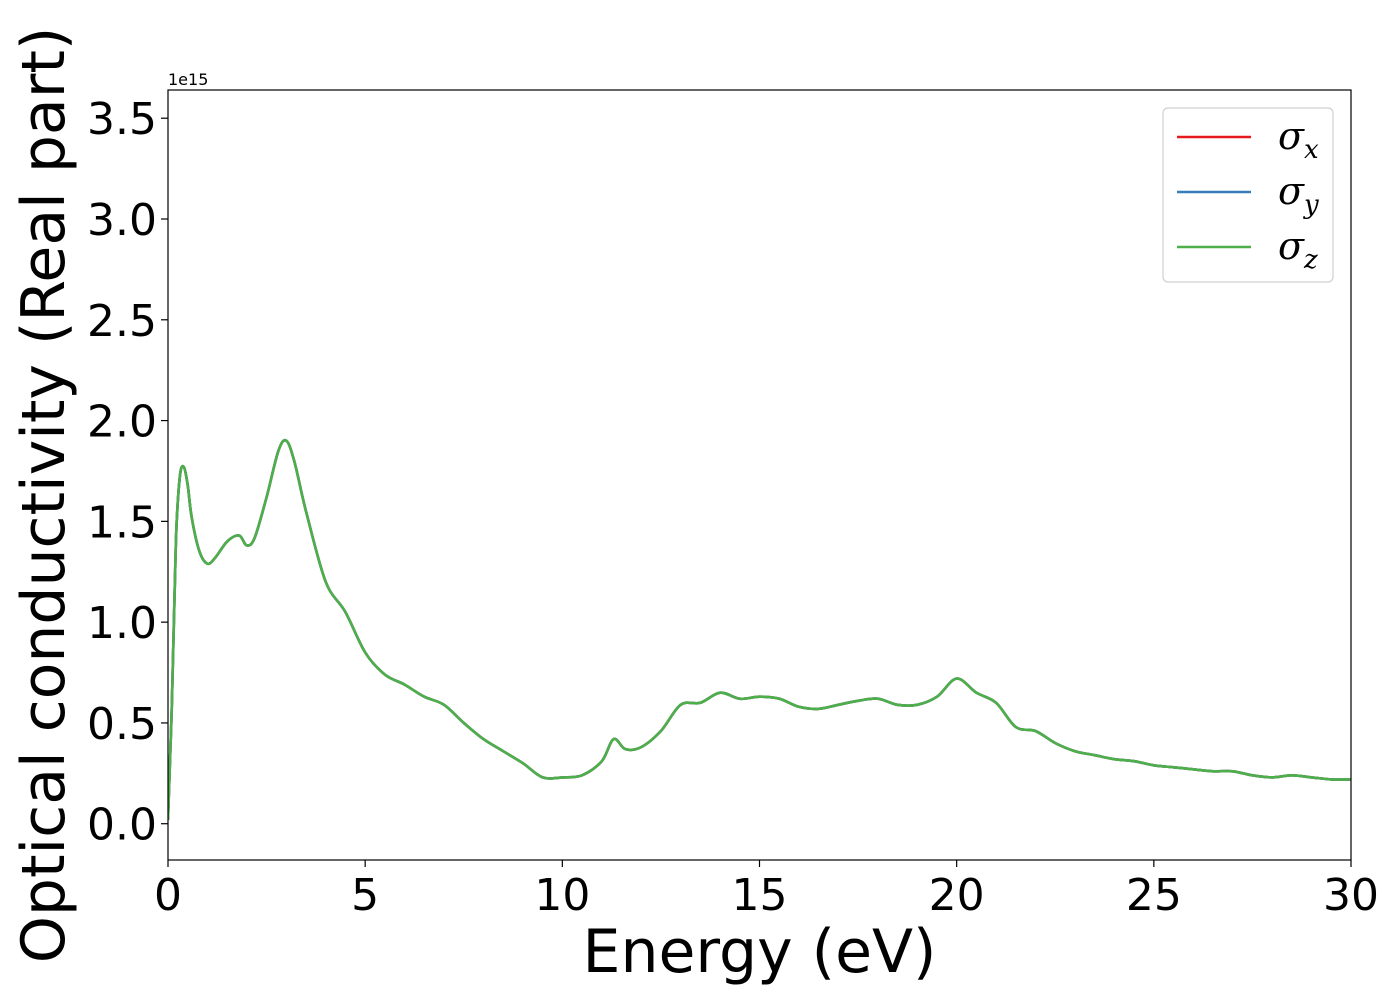 The image size is (1400, 1000). Describe the element at coordinates (760, 952) in the screenshot. I see `x-axis-label: Energy (eV)` at that location.